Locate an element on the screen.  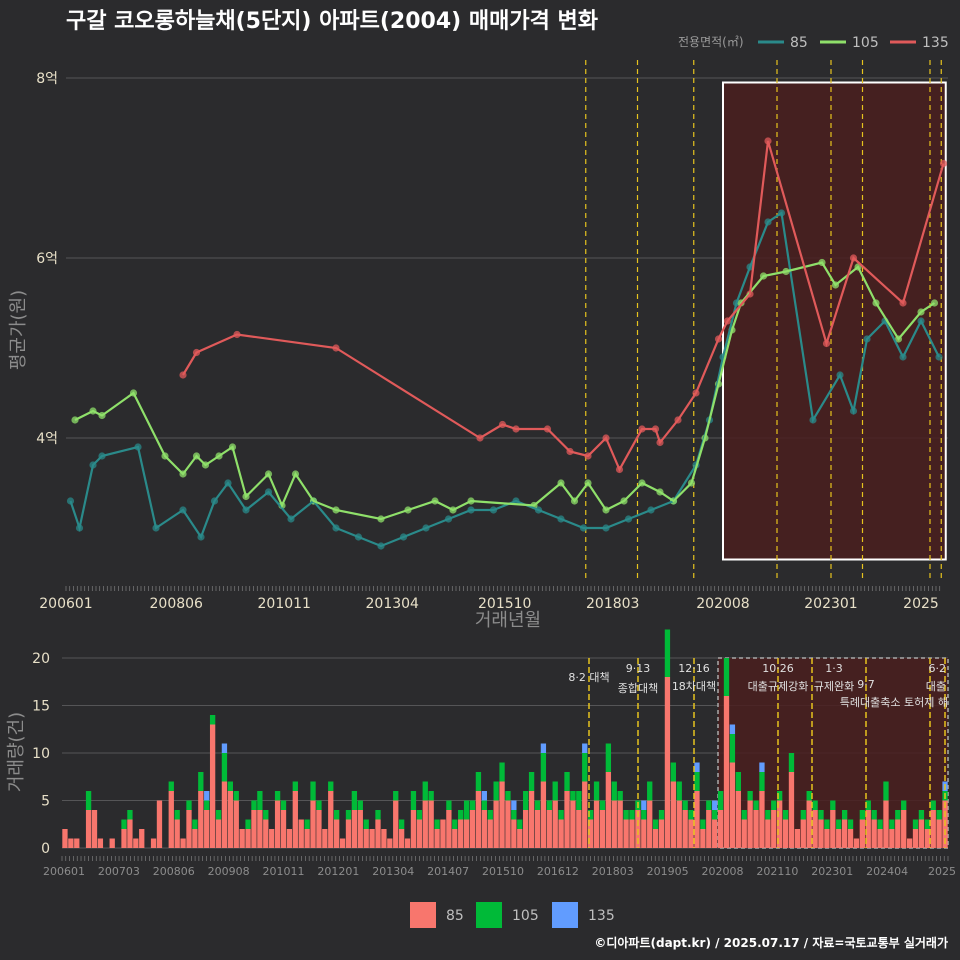
legend-title: 전용면적(㎡) is located at coordinates (711, 42).